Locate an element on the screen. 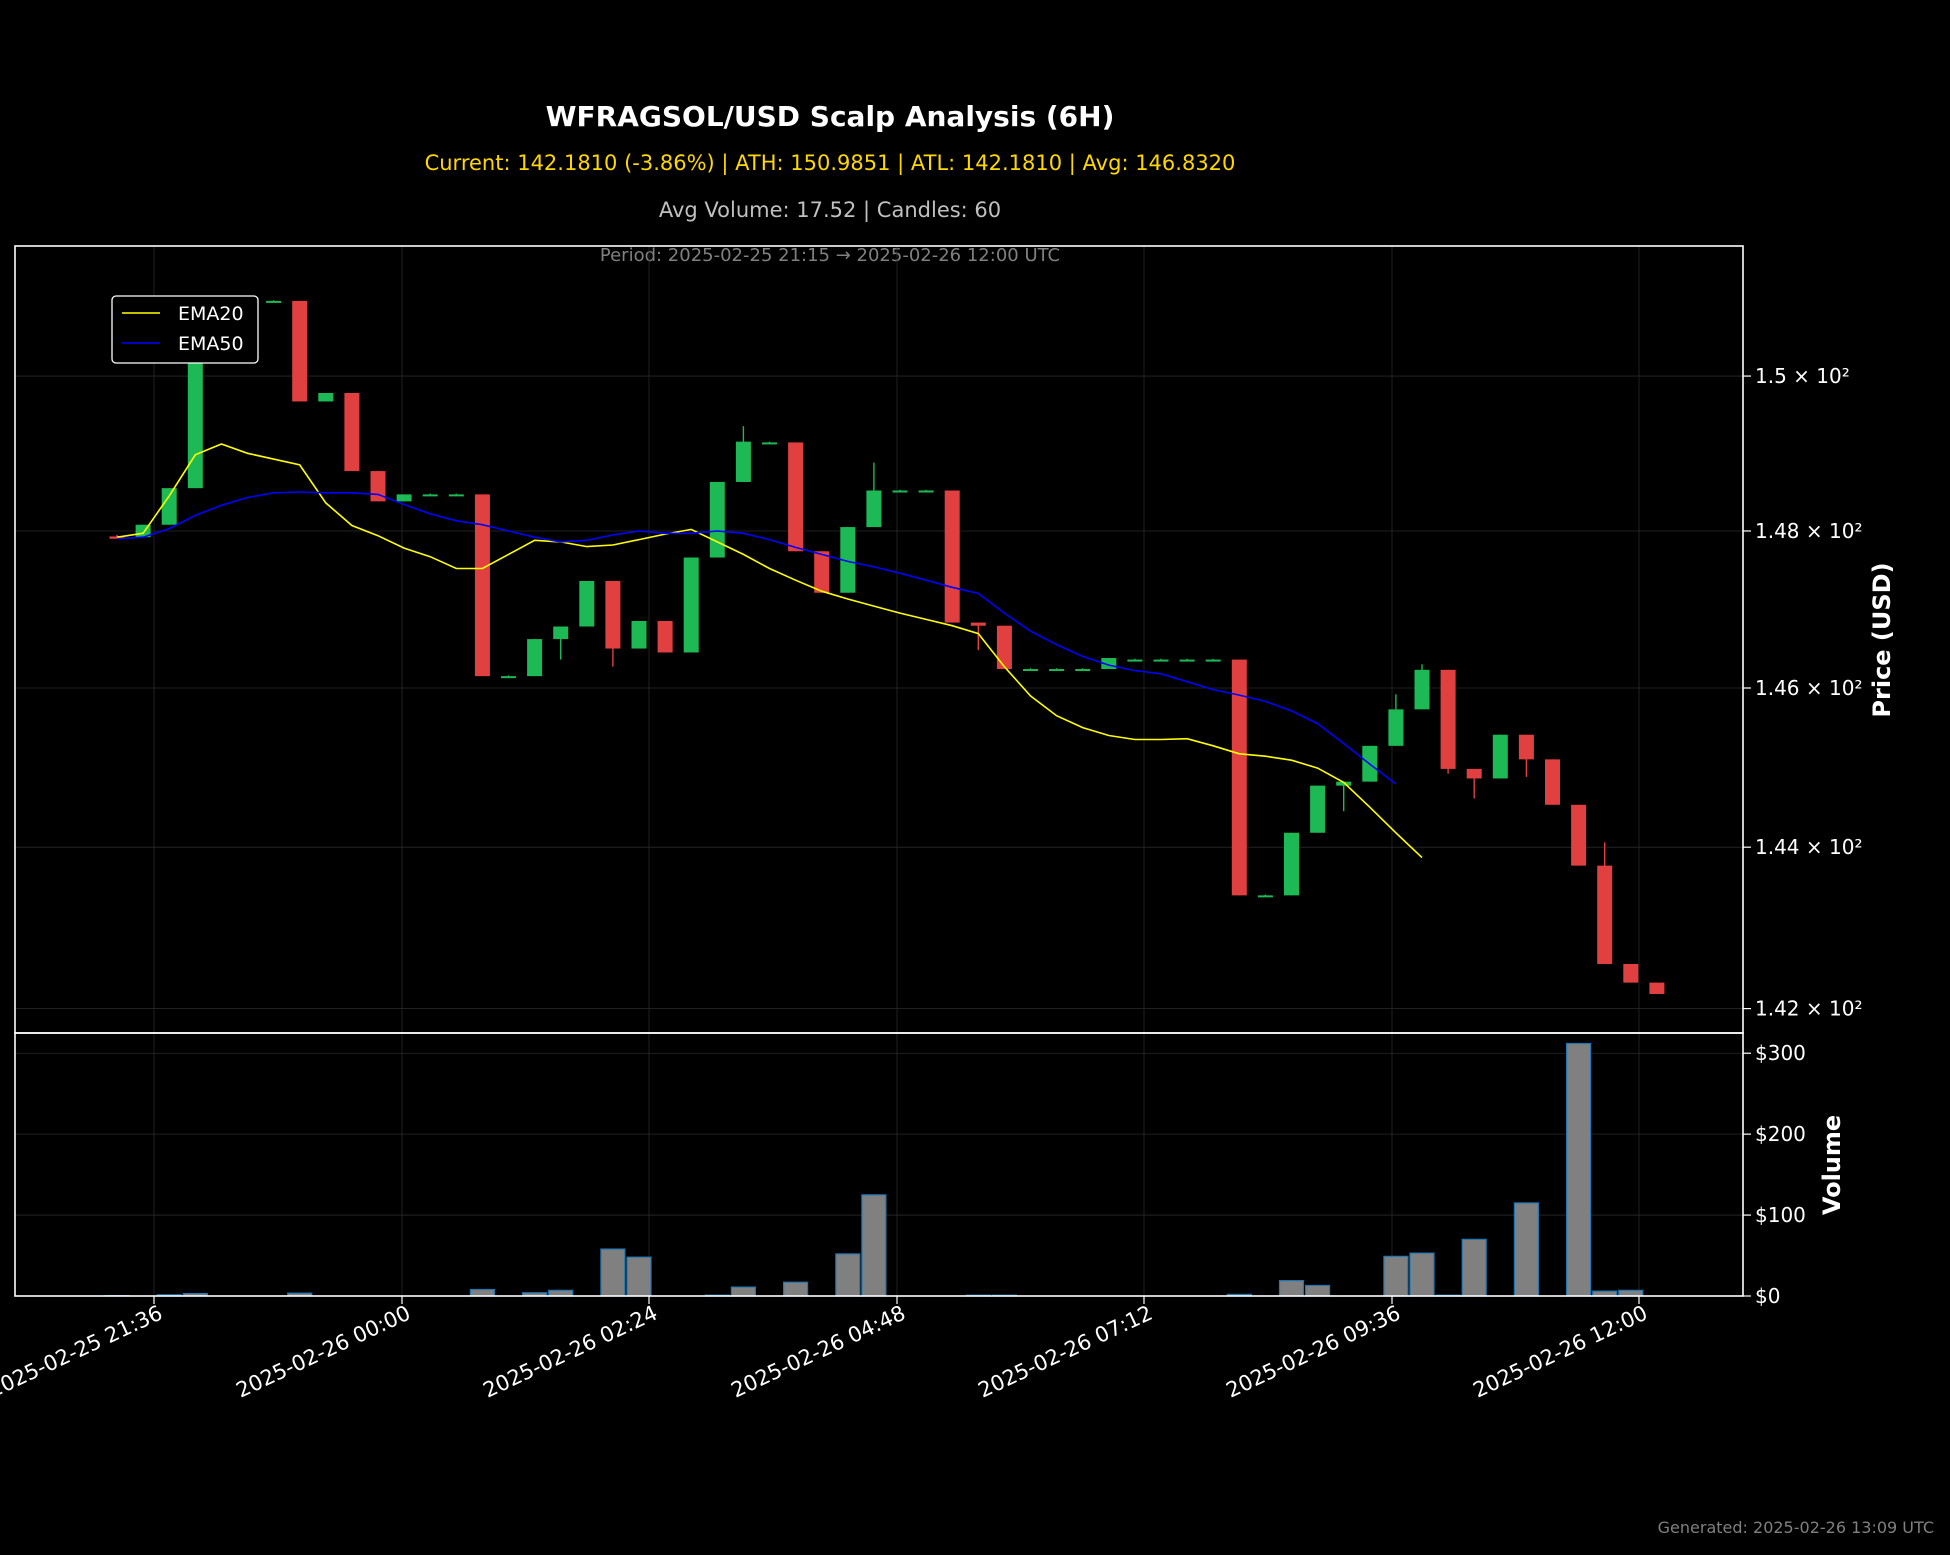  volume-tick-label: $200 is located at coordinates (1780, 1134).